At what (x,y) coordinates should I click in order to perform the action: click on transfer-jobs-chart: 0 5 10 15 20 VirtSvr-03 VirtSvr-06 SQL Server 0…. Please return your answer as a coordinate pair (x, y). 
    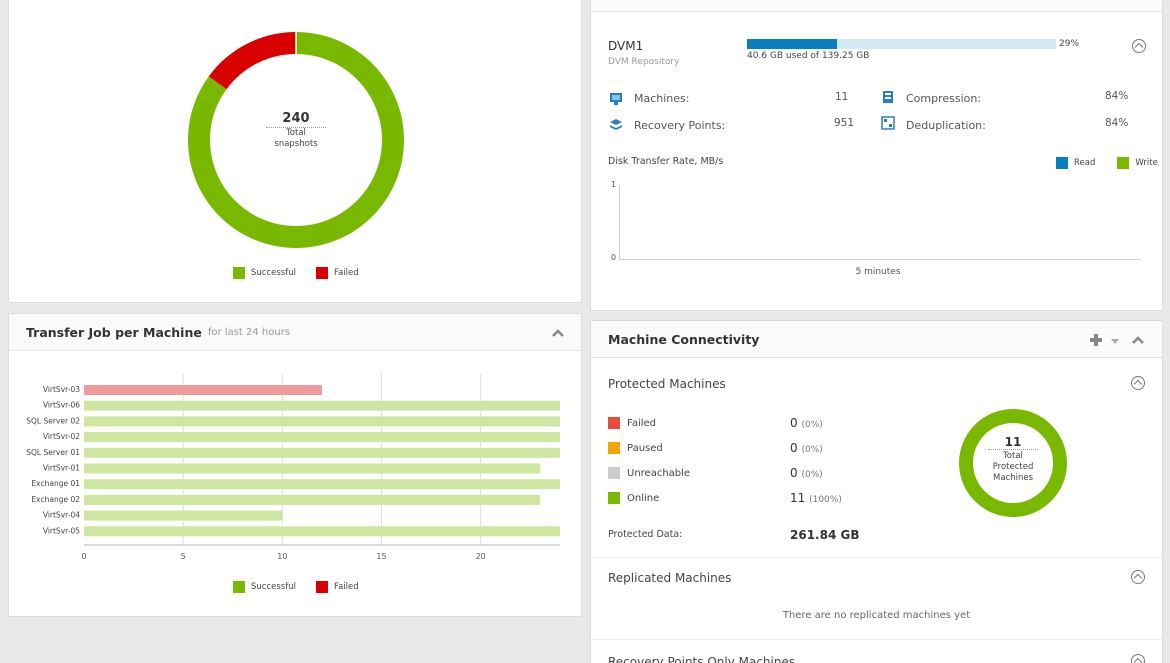
    Looking at the image, I should click on (293, 467).